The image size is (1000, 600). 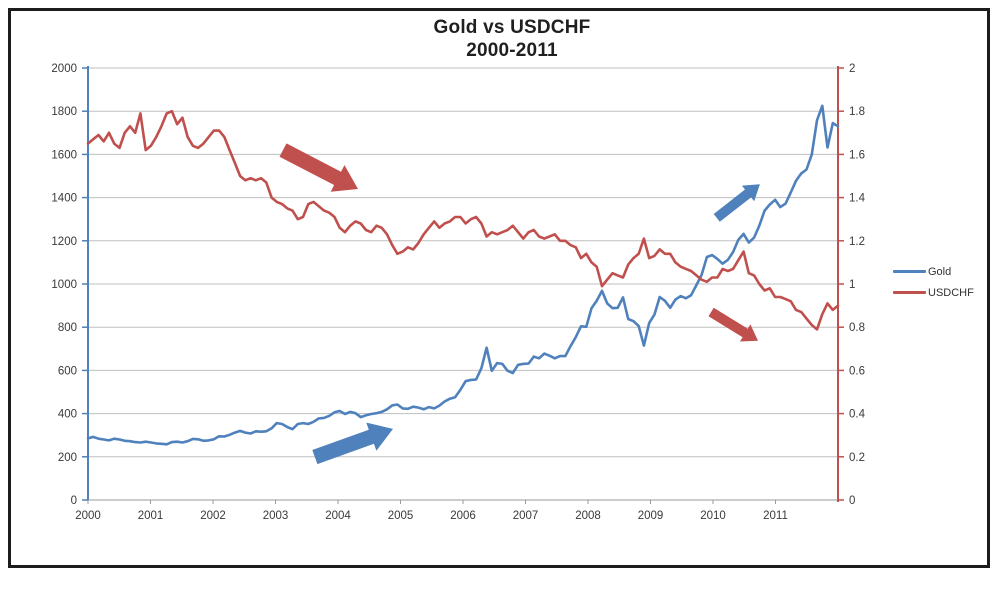 What do you see at coordinates (940, 271) in the screenshot?
I see `legend-label-gold: Gold` at bounding box center [940, 271].